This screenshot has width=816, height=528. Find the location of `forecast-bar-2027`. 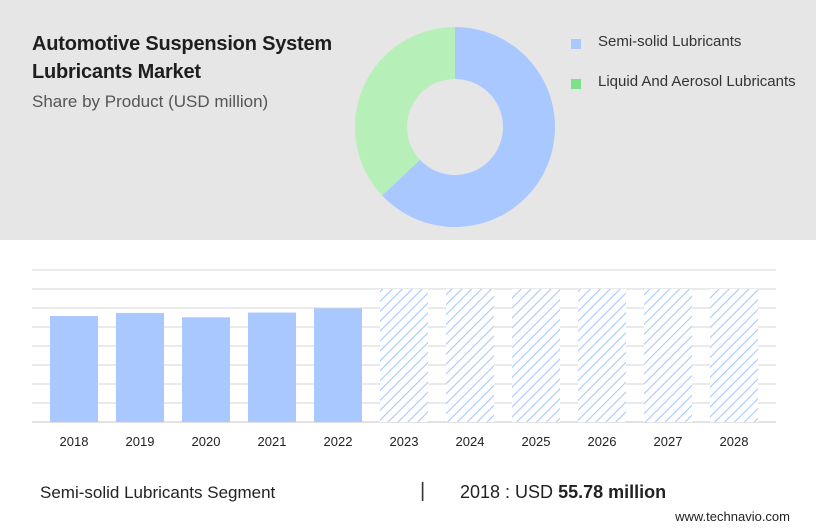

forecast-bar-2027 is located at coordinates (668, 355).